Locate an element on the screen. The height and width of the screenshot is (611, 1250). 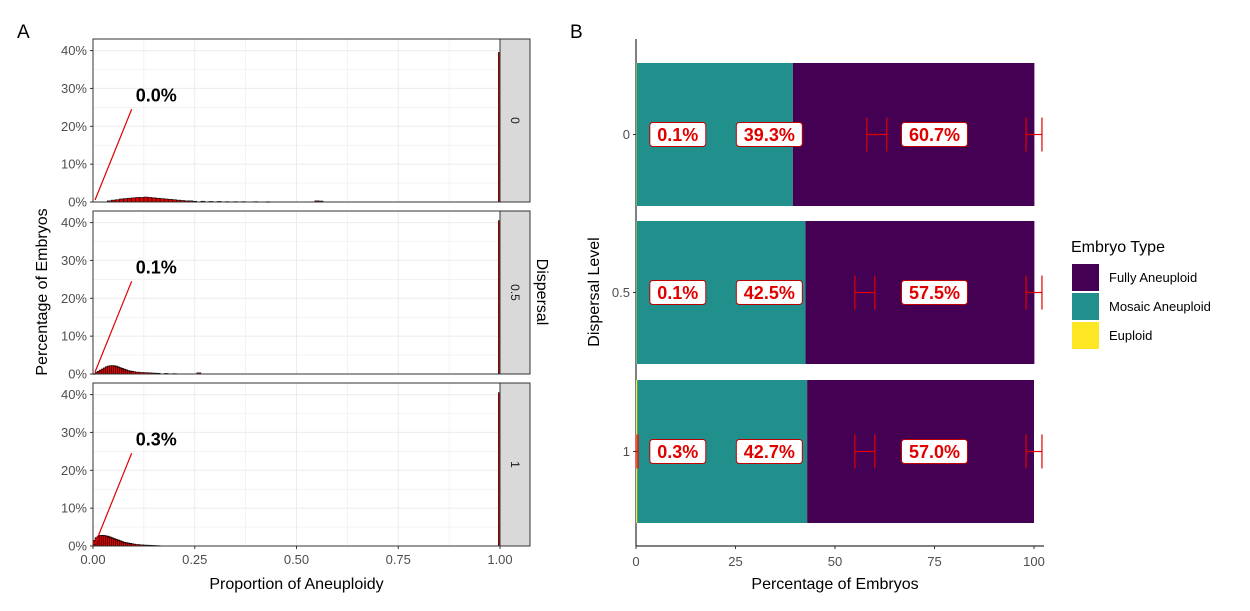
x-tick-label: 0.50 is located at coordinates (296, 559).